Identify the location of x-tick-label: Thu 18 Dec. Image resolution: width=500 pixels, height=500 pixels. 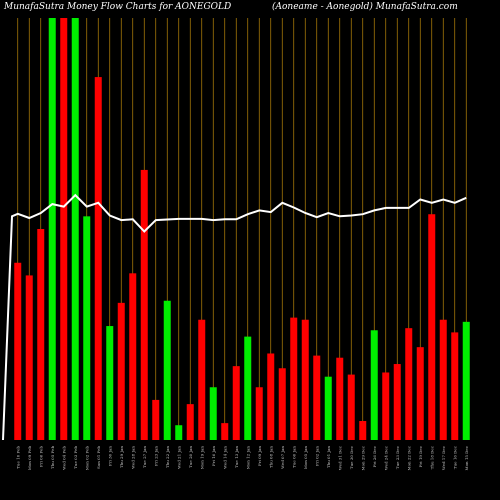
(431, 457).